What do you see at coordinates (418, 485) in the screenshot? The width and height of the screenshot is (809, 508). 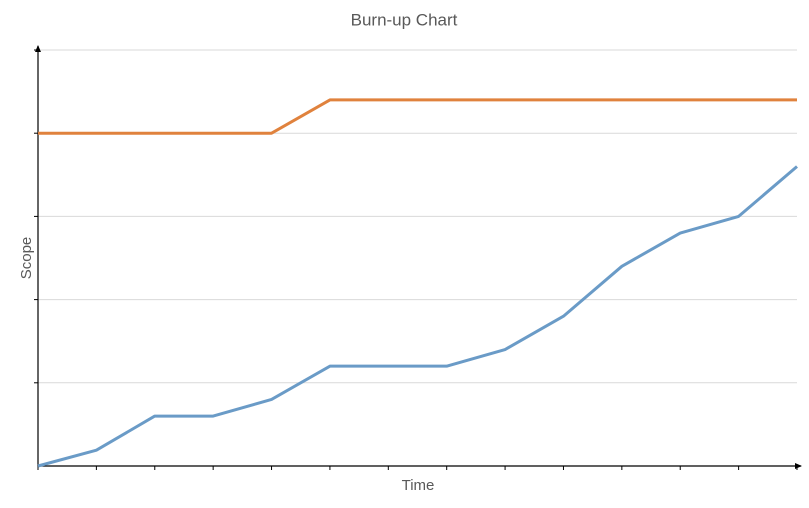 I see `x-axis-label: Time` at bounding box center [418, 485].